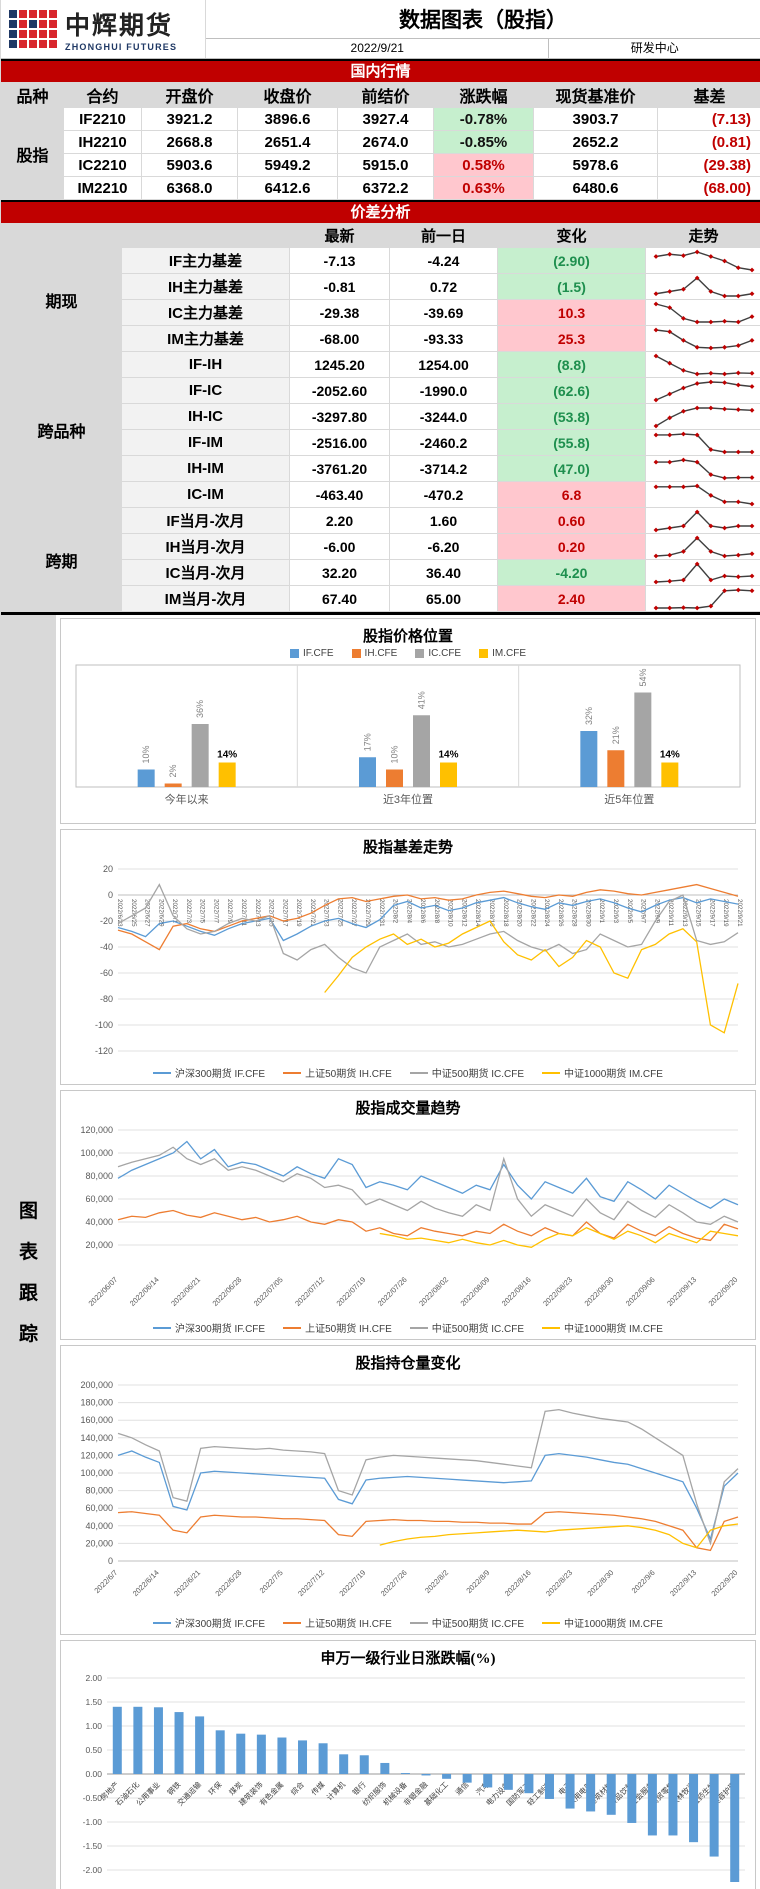 The image size is (760, 1889). I want to click on svg-text: 2022/07/05, so click(268, 1291).